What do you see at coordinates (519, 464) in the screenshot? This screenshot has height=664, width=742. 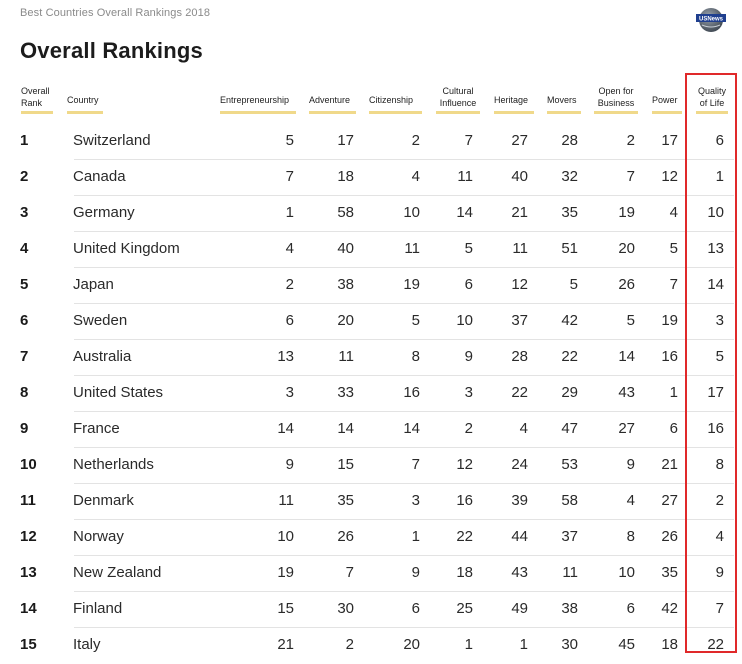 I see `heritage-cell: 24` at bounding box center [519, 464].